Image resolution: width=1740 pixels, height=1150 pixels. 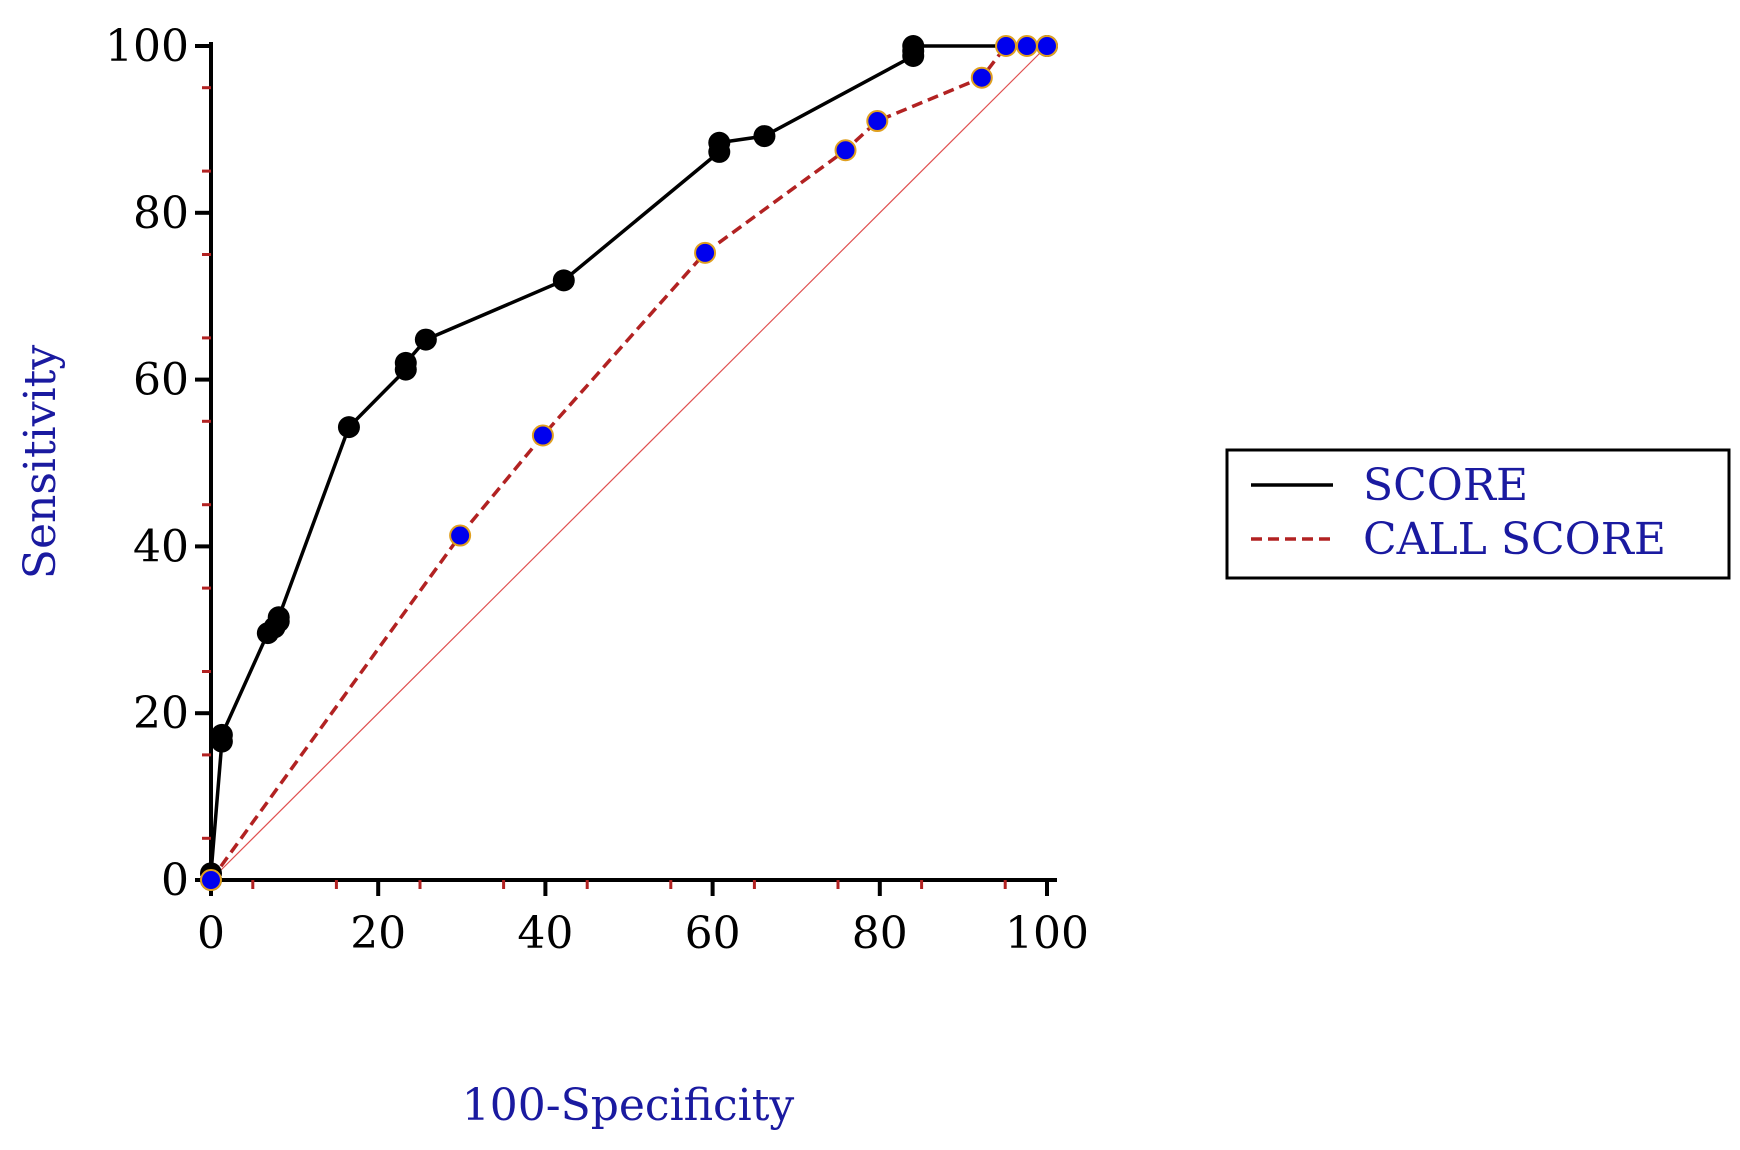 I want to click on legend: SCORE CALL SCORE, so click(x=1478, y=514).